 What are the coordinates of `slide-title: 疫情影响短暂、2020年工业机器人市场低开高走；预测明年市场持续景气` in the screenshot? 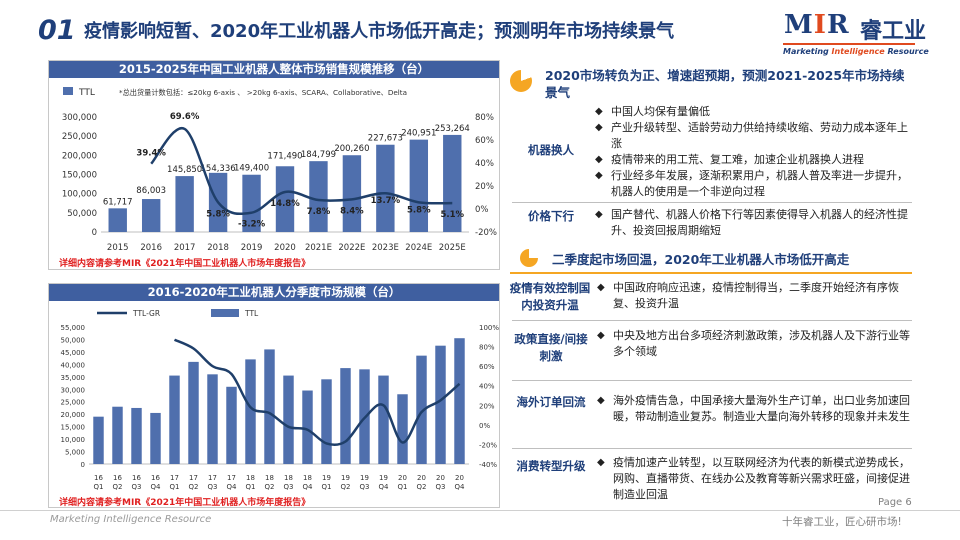 It's located at (379, 31).